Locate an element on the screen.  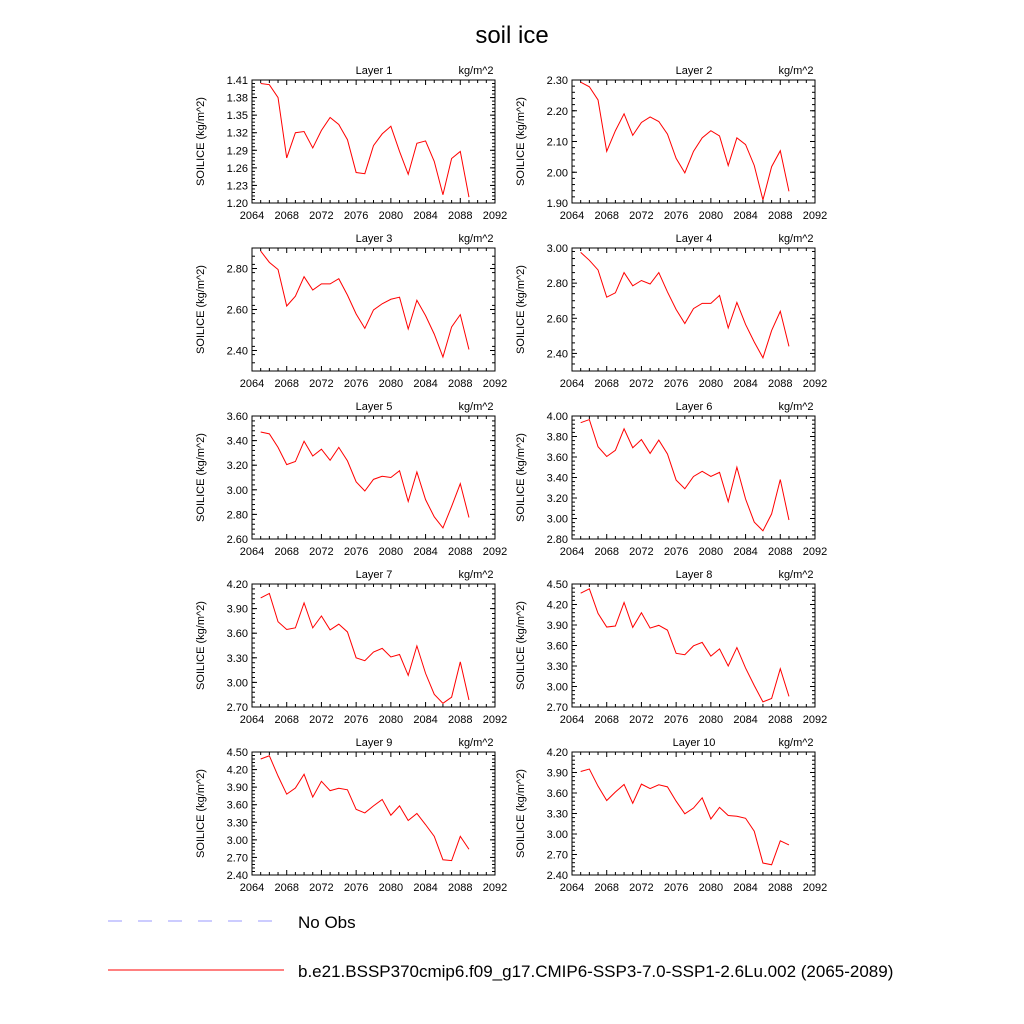
panel-title: Layer 7 is located at coordinates (374, 575).